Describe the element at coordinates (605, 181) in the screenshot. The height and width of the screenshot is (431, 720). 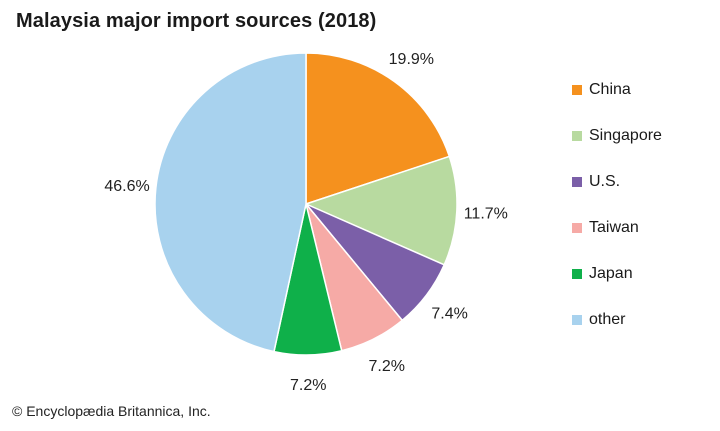
I see `legend-label: U.S.` at that location.